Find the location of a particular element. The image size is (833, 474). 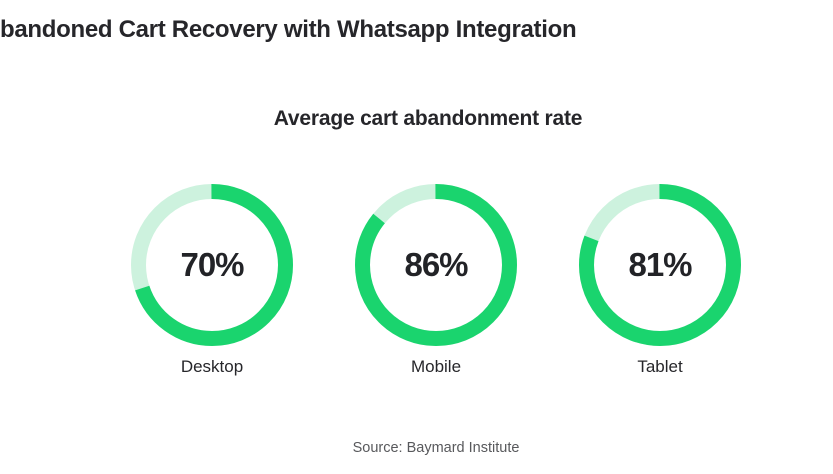

donut-label-desktop: Desktop is located at coordinates (212, 366).